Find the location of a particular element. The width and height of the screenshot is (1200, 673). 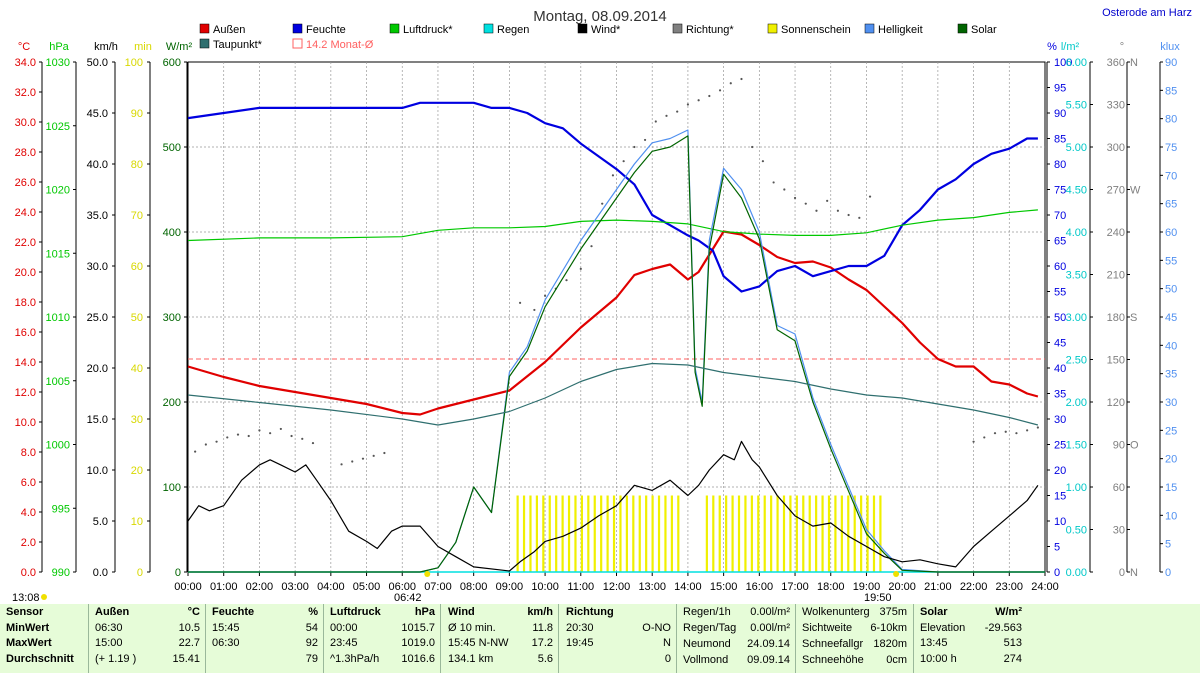

direction-label: N is located at coordinates (1134, 63).